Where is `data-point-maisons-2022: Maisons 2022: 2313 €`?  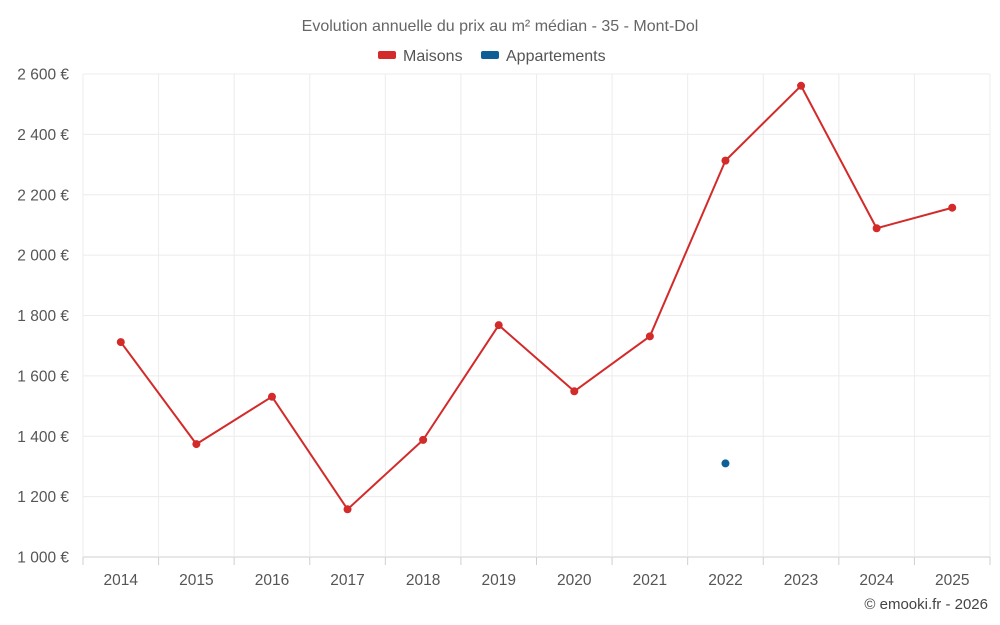 data-point-maisons-2022: Maisons 2022: 2313 € is located at coordinates (725, 160).